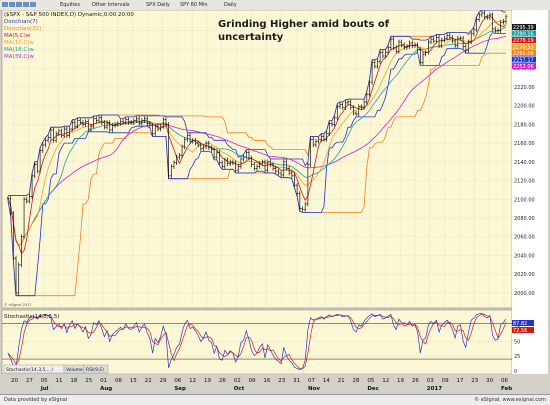 Image resolution: width=550 pixels, height=405 pixels. I want to click on y-tick-label: 2220.00, so click(524, 88).